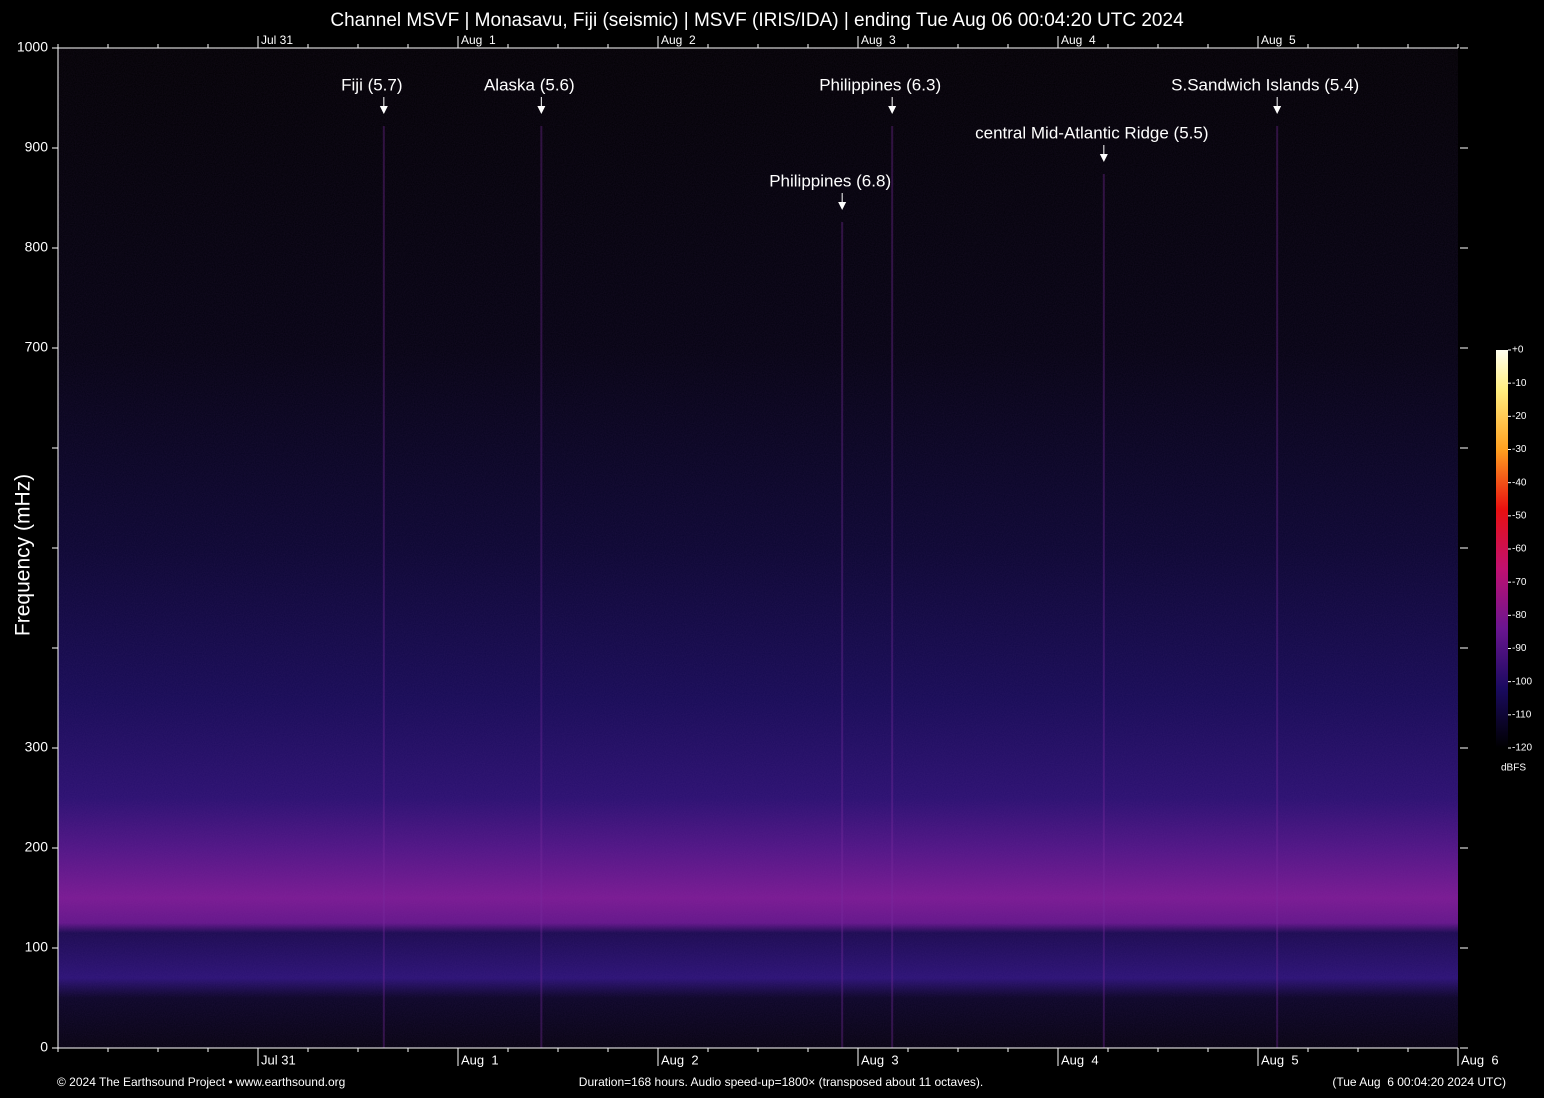  I want to click on event-label: Fiji (5.7), so click(371, 84).